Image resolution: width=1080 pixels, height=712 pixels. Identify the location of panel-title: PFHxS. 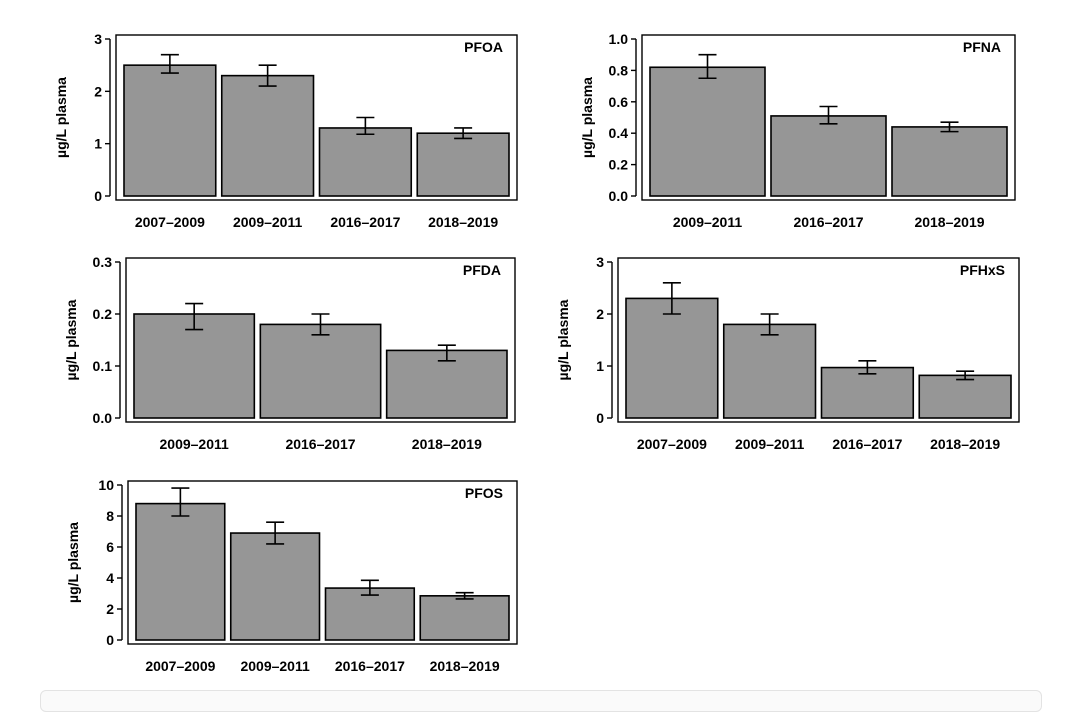
(982, 270).